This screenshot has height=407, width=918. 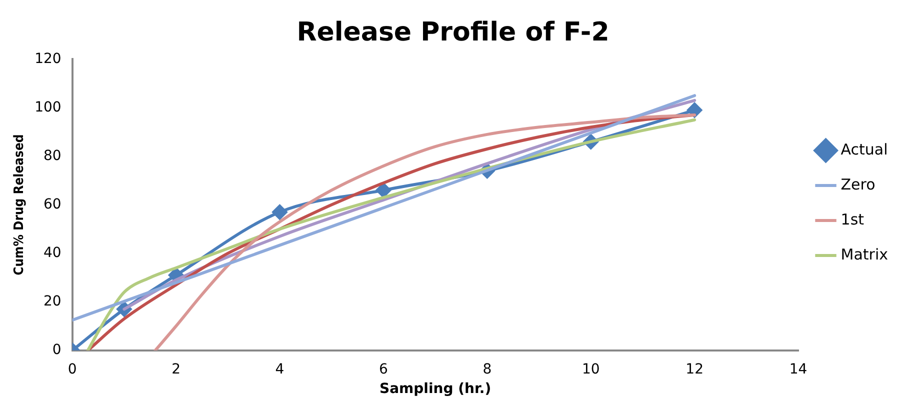 What do you see at coordinates (52, 252) in the screenshot?
I see `y-tick-label: 40` at bounding box center [52, 252].